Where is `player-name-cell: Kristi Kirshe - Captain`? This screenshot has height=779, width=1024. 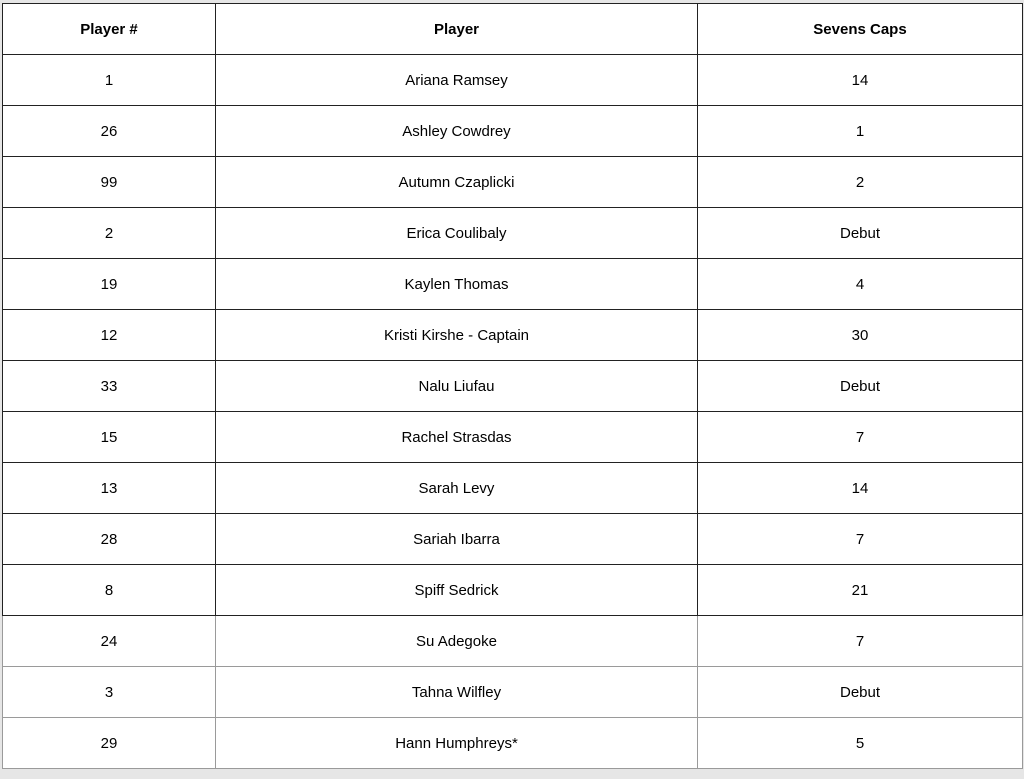 player-name-cell: Kristi Kirshe - Captain is located at coordinates (456, 335).